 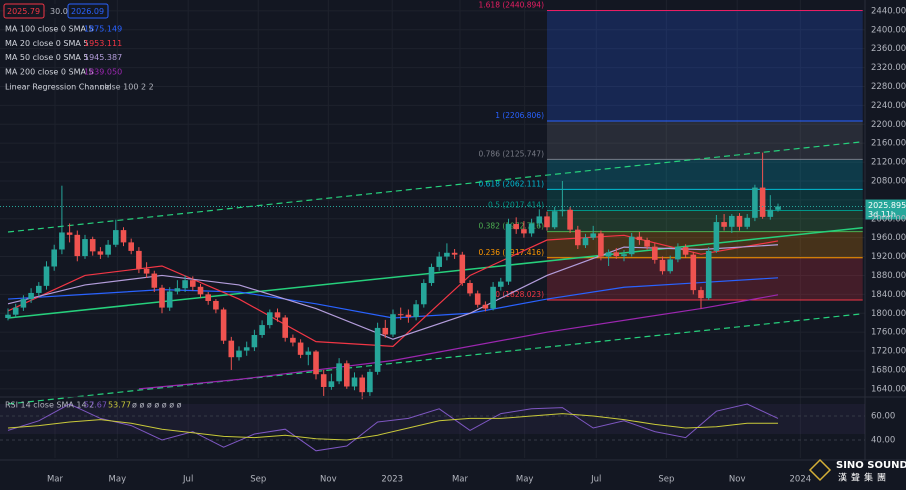 I want to click on last-price-label: 2025.895, so click(x=887, y=205).